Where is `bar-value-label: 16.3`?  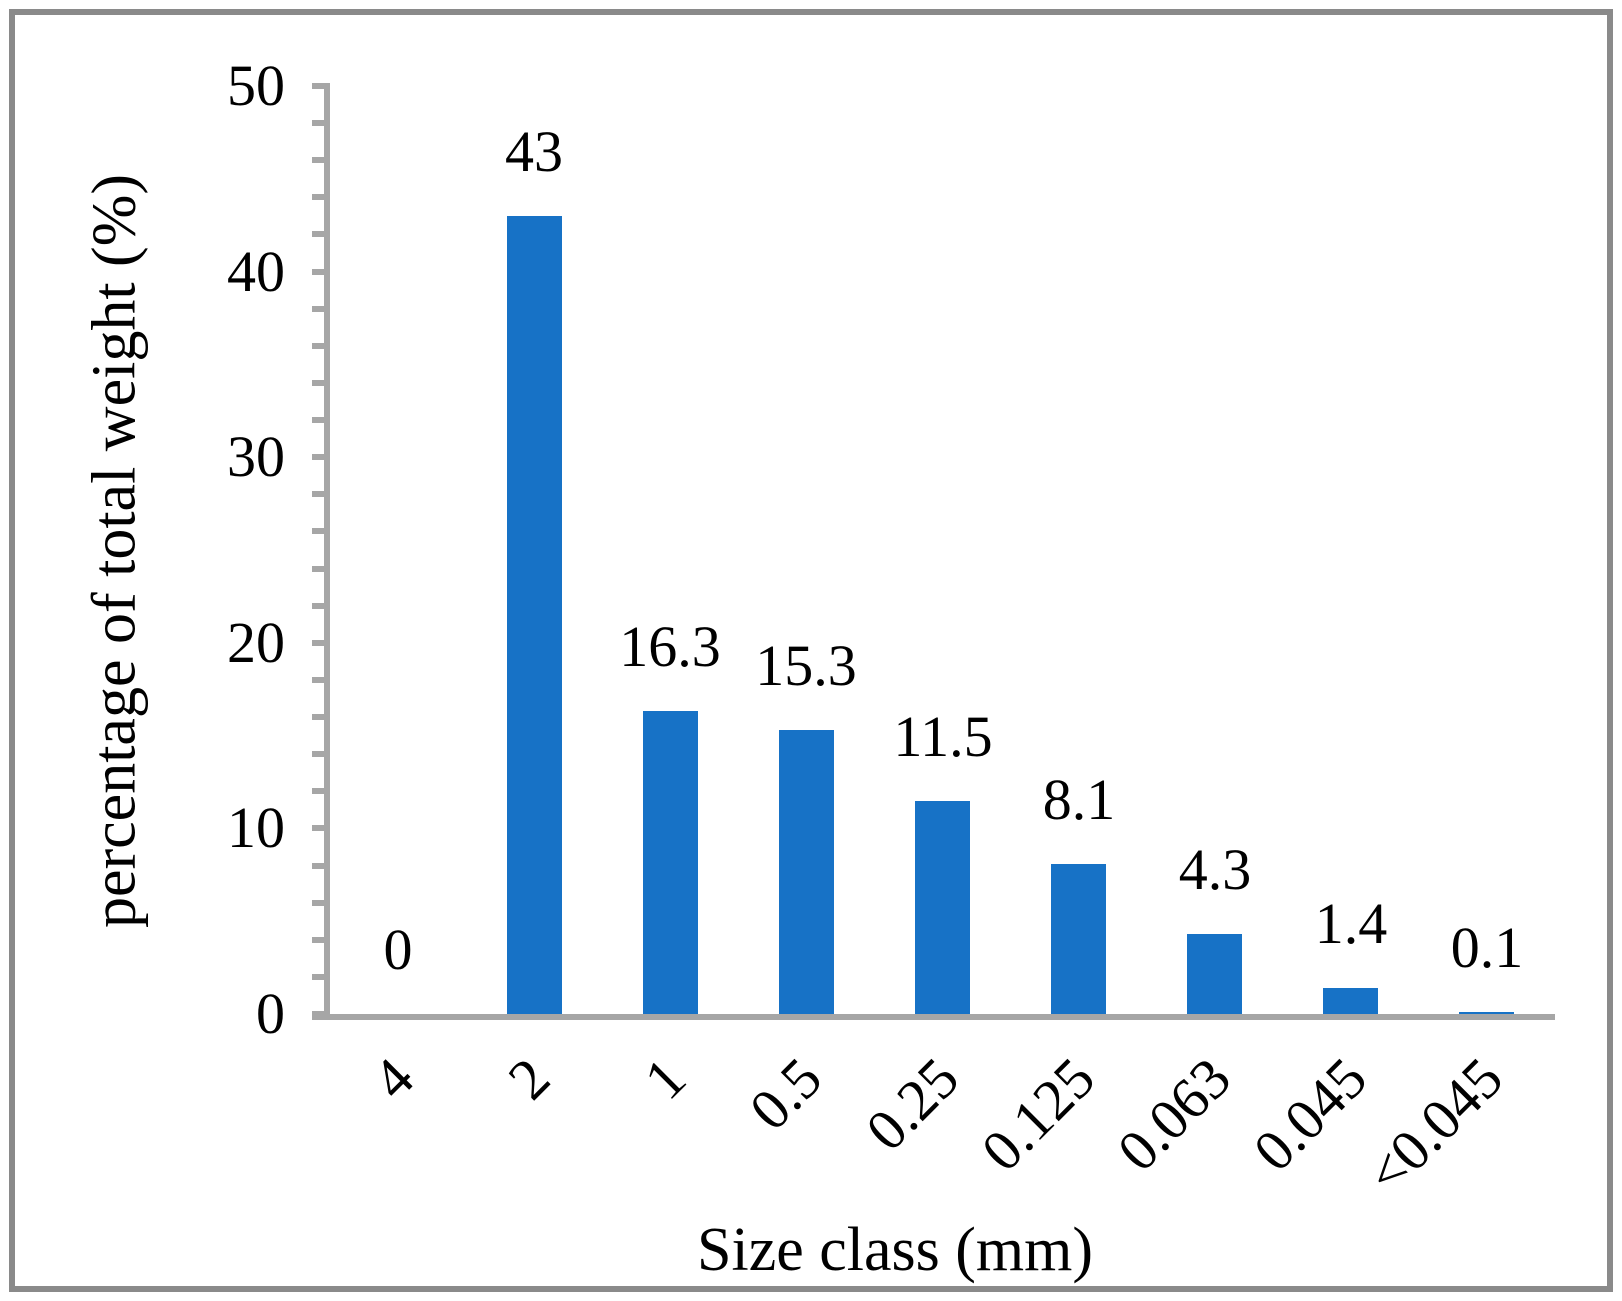
bar-value-label: 16.3 is located at coordinates (670, 646).